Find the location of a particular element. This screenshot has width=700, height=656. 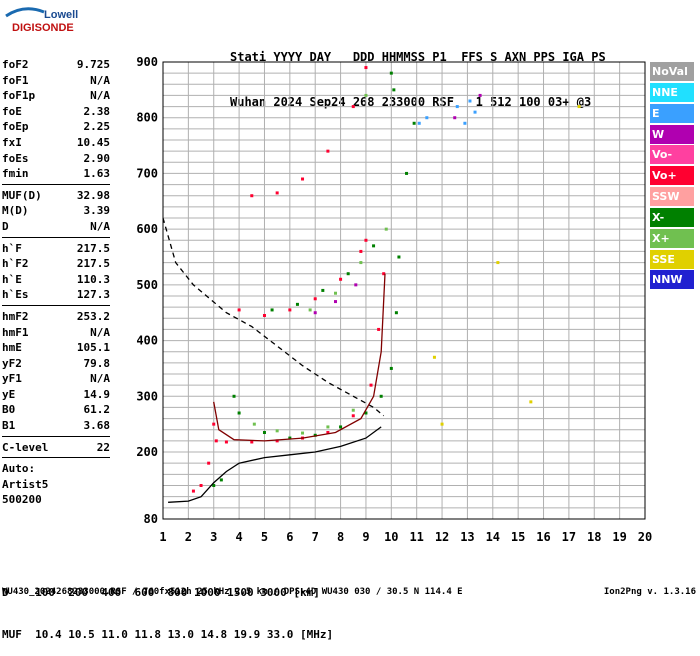

param-name: Auto: is located at coordinates (19, 469).